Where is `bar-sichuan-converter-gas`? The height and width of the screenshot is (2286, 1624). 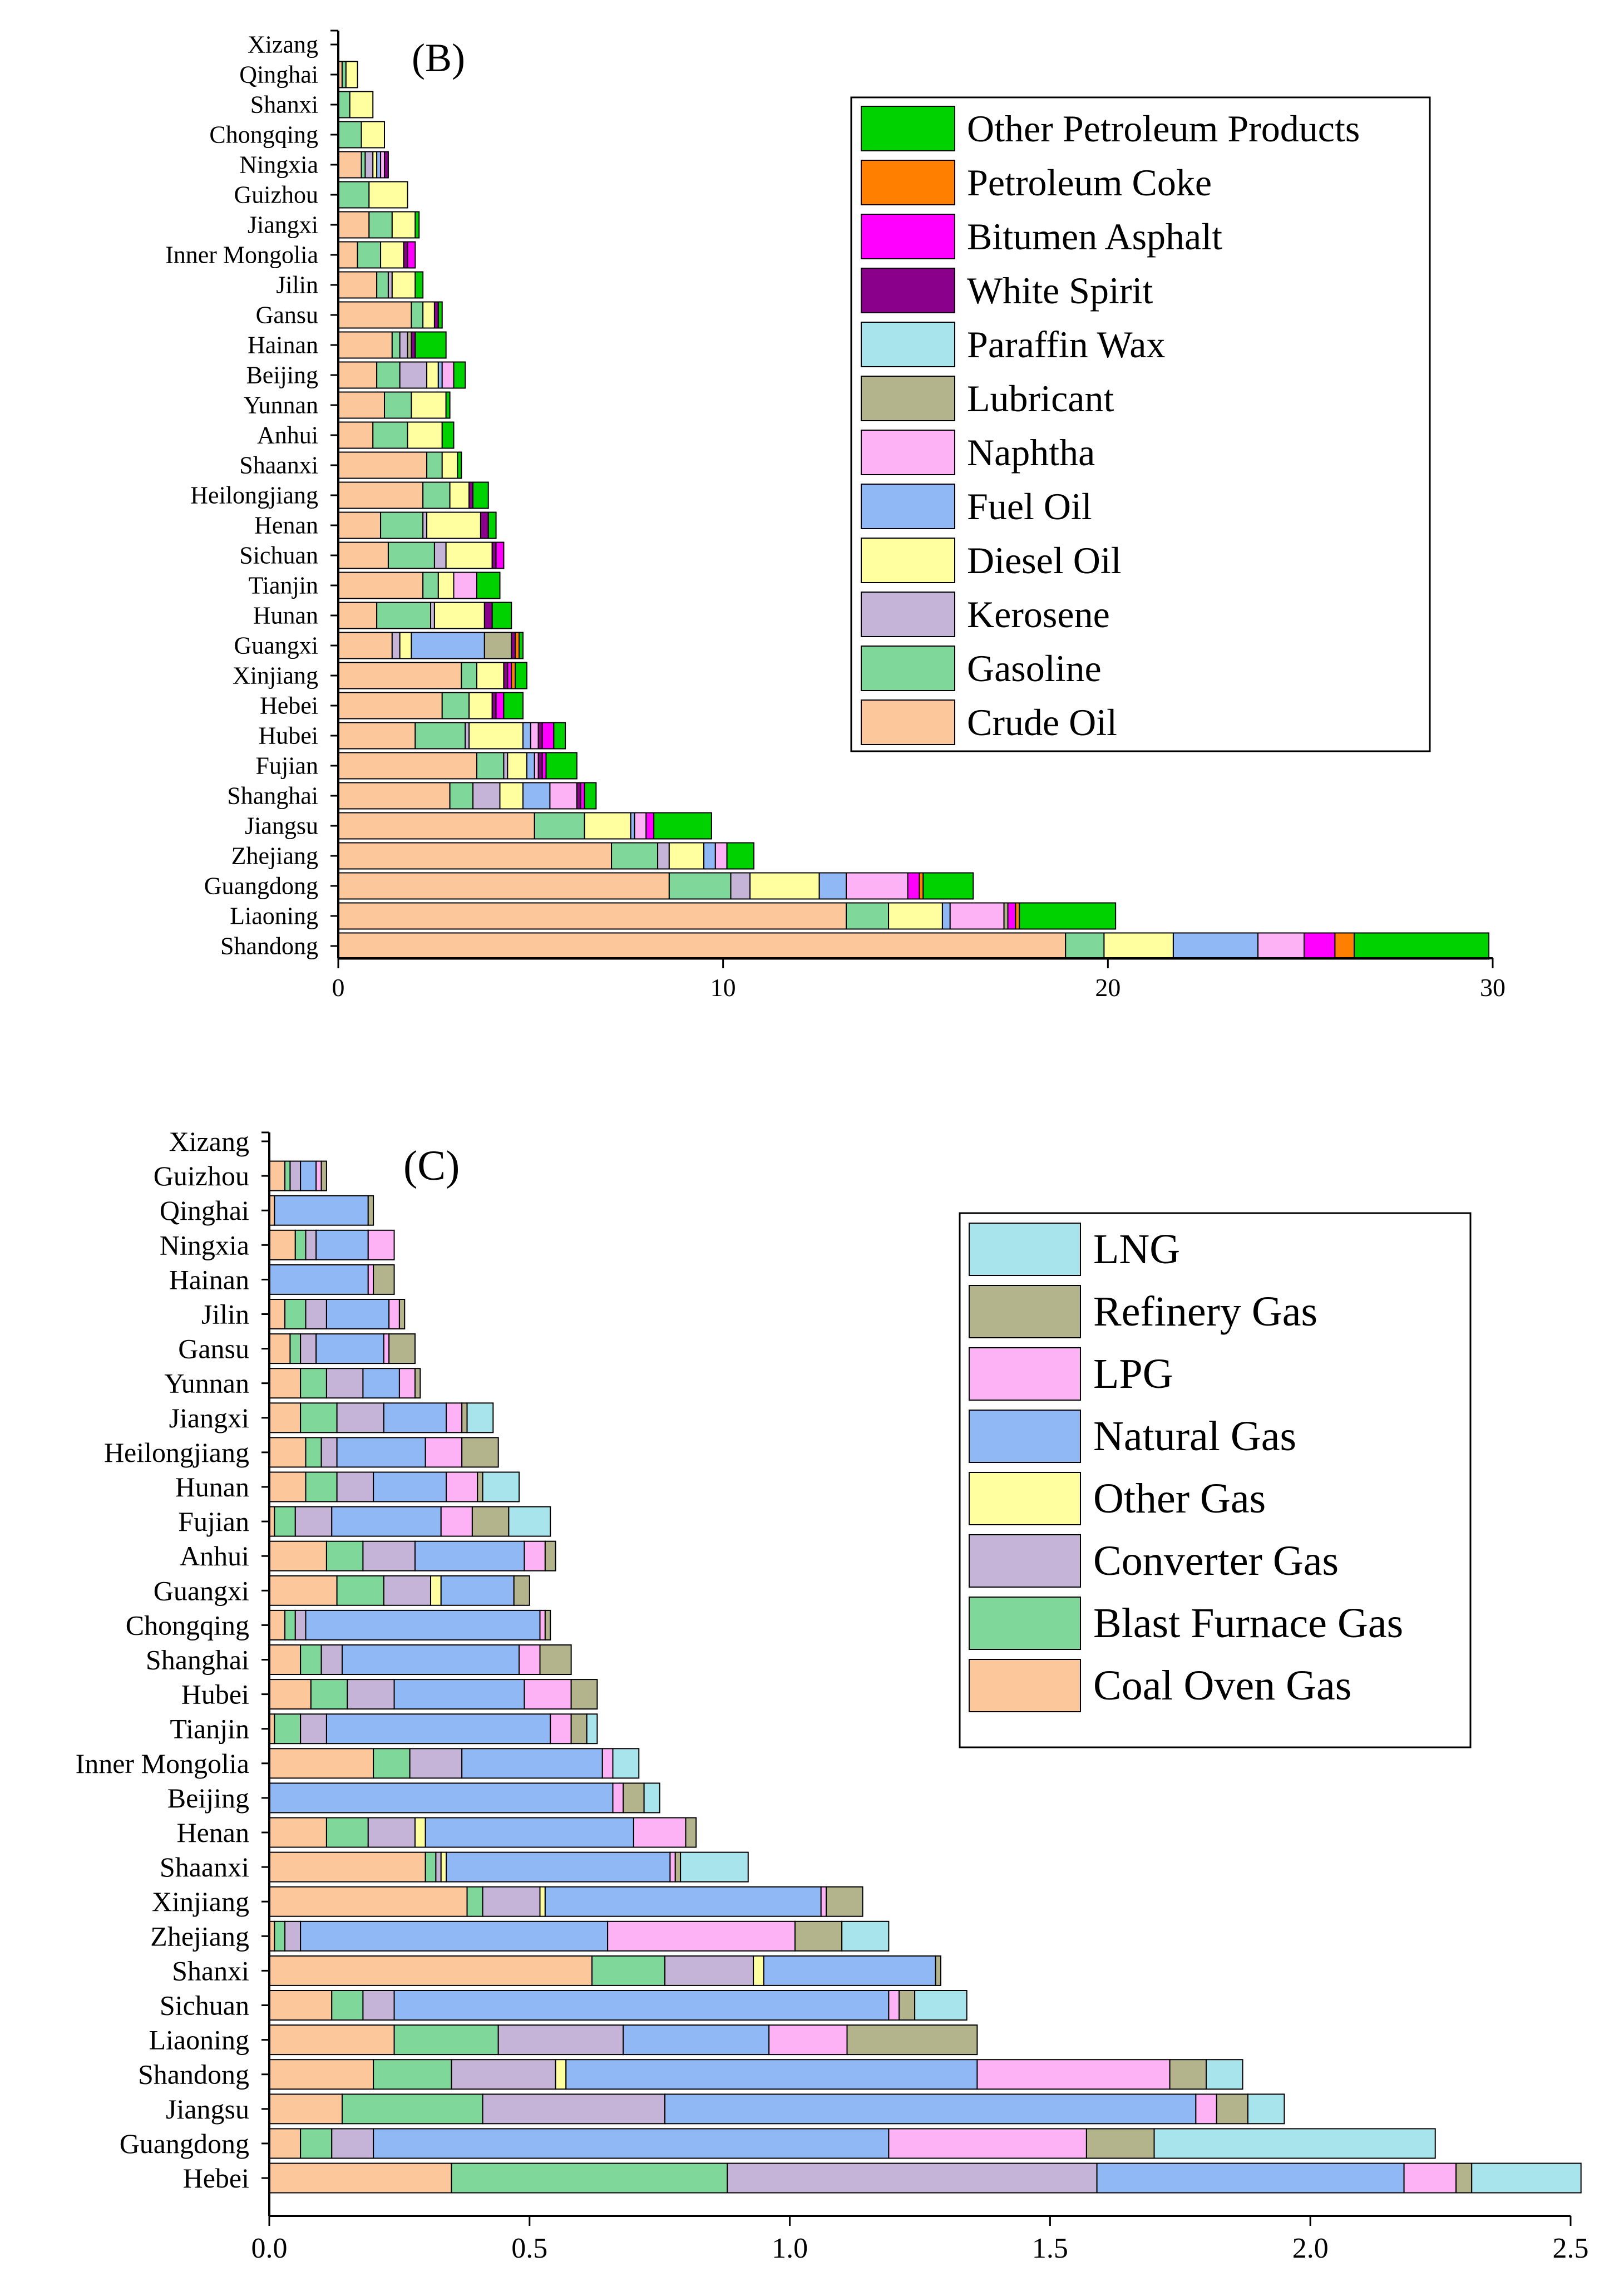 bar-sichuan-converter-gas is located at coordinates (378, 2005).